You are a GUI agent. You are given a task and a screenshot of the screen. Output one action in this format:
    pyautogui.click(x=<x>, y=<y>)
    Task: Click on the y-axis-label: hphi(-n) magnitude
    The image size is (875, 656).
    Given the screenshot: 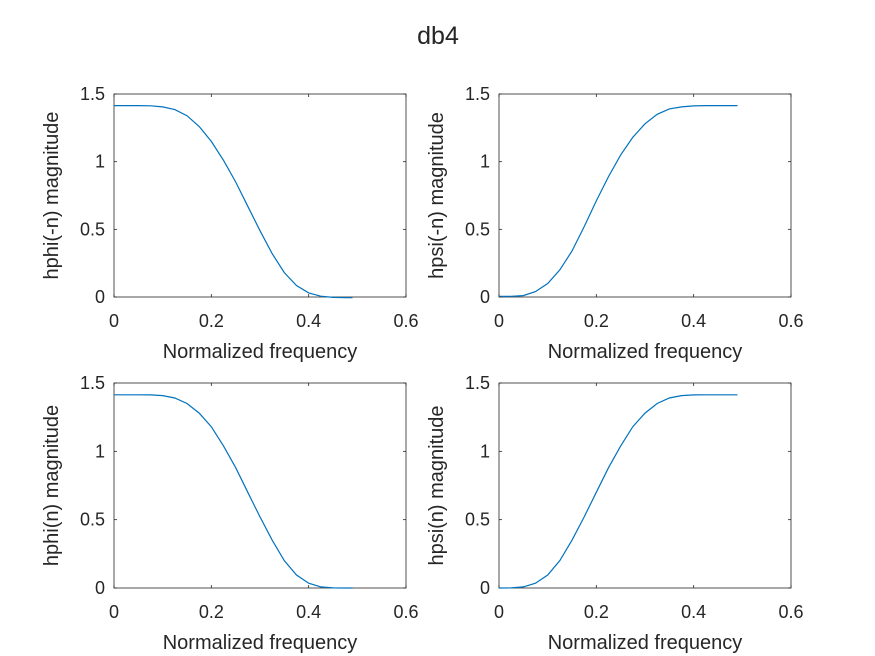 What is the action you would take?
    pyautogui.click(x=52, y=196)
    